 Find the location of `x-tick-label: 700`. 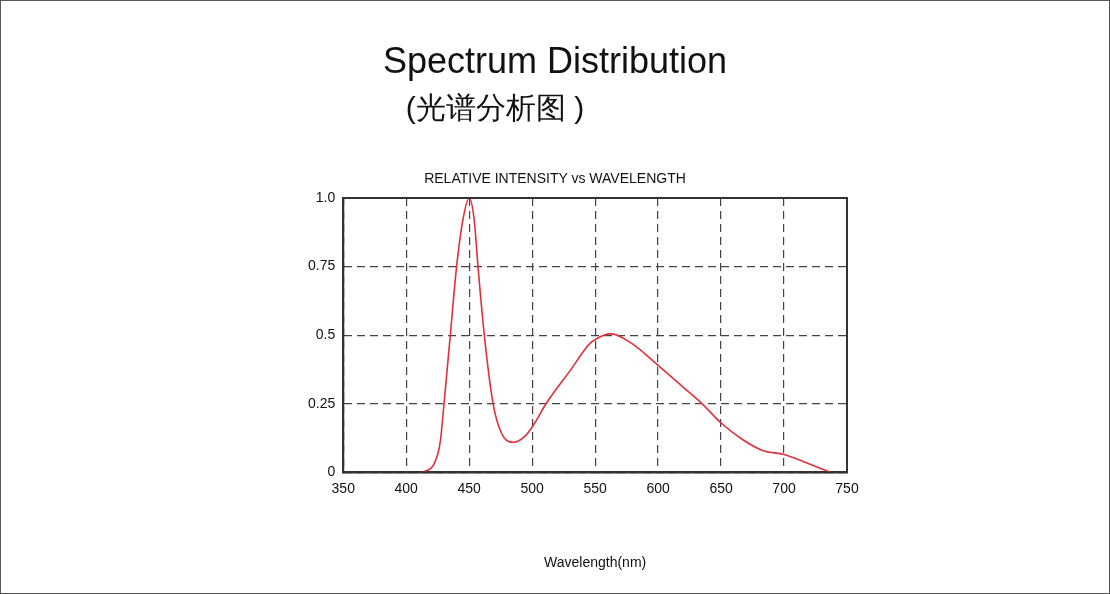

x-tick-label: 700 is located at coordinates (784, 487).